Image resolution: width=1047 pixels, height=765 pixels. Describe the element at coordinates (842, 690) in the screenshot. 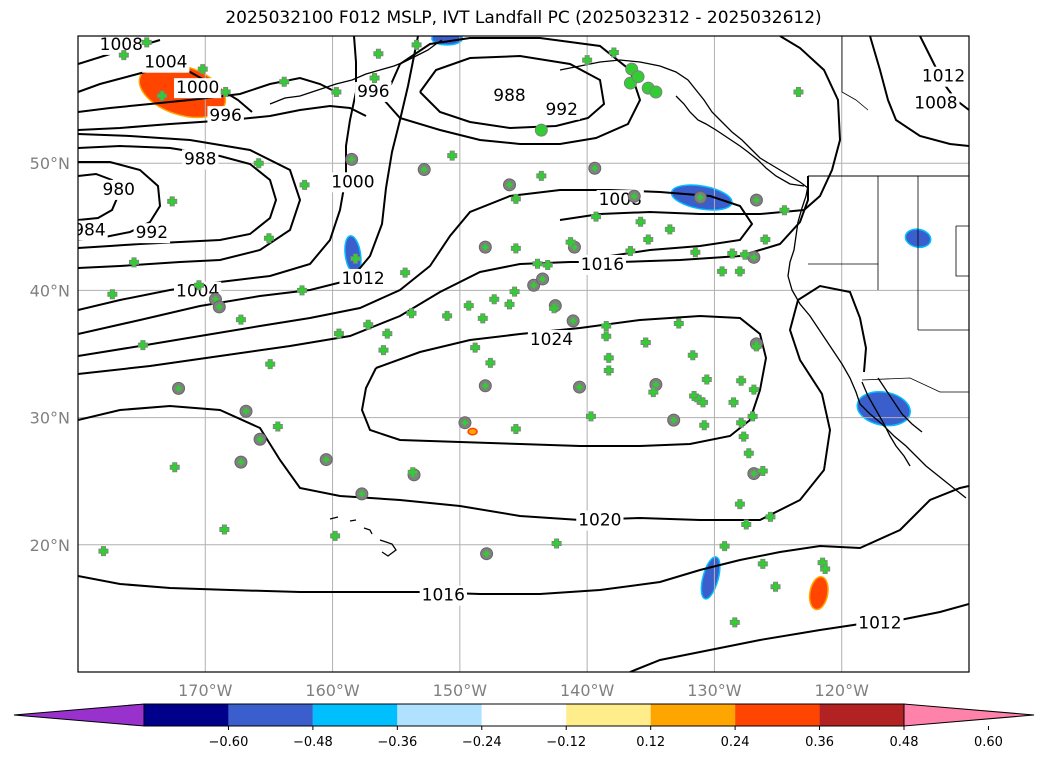

I see `lon-tick-label: 120°W` at that location.